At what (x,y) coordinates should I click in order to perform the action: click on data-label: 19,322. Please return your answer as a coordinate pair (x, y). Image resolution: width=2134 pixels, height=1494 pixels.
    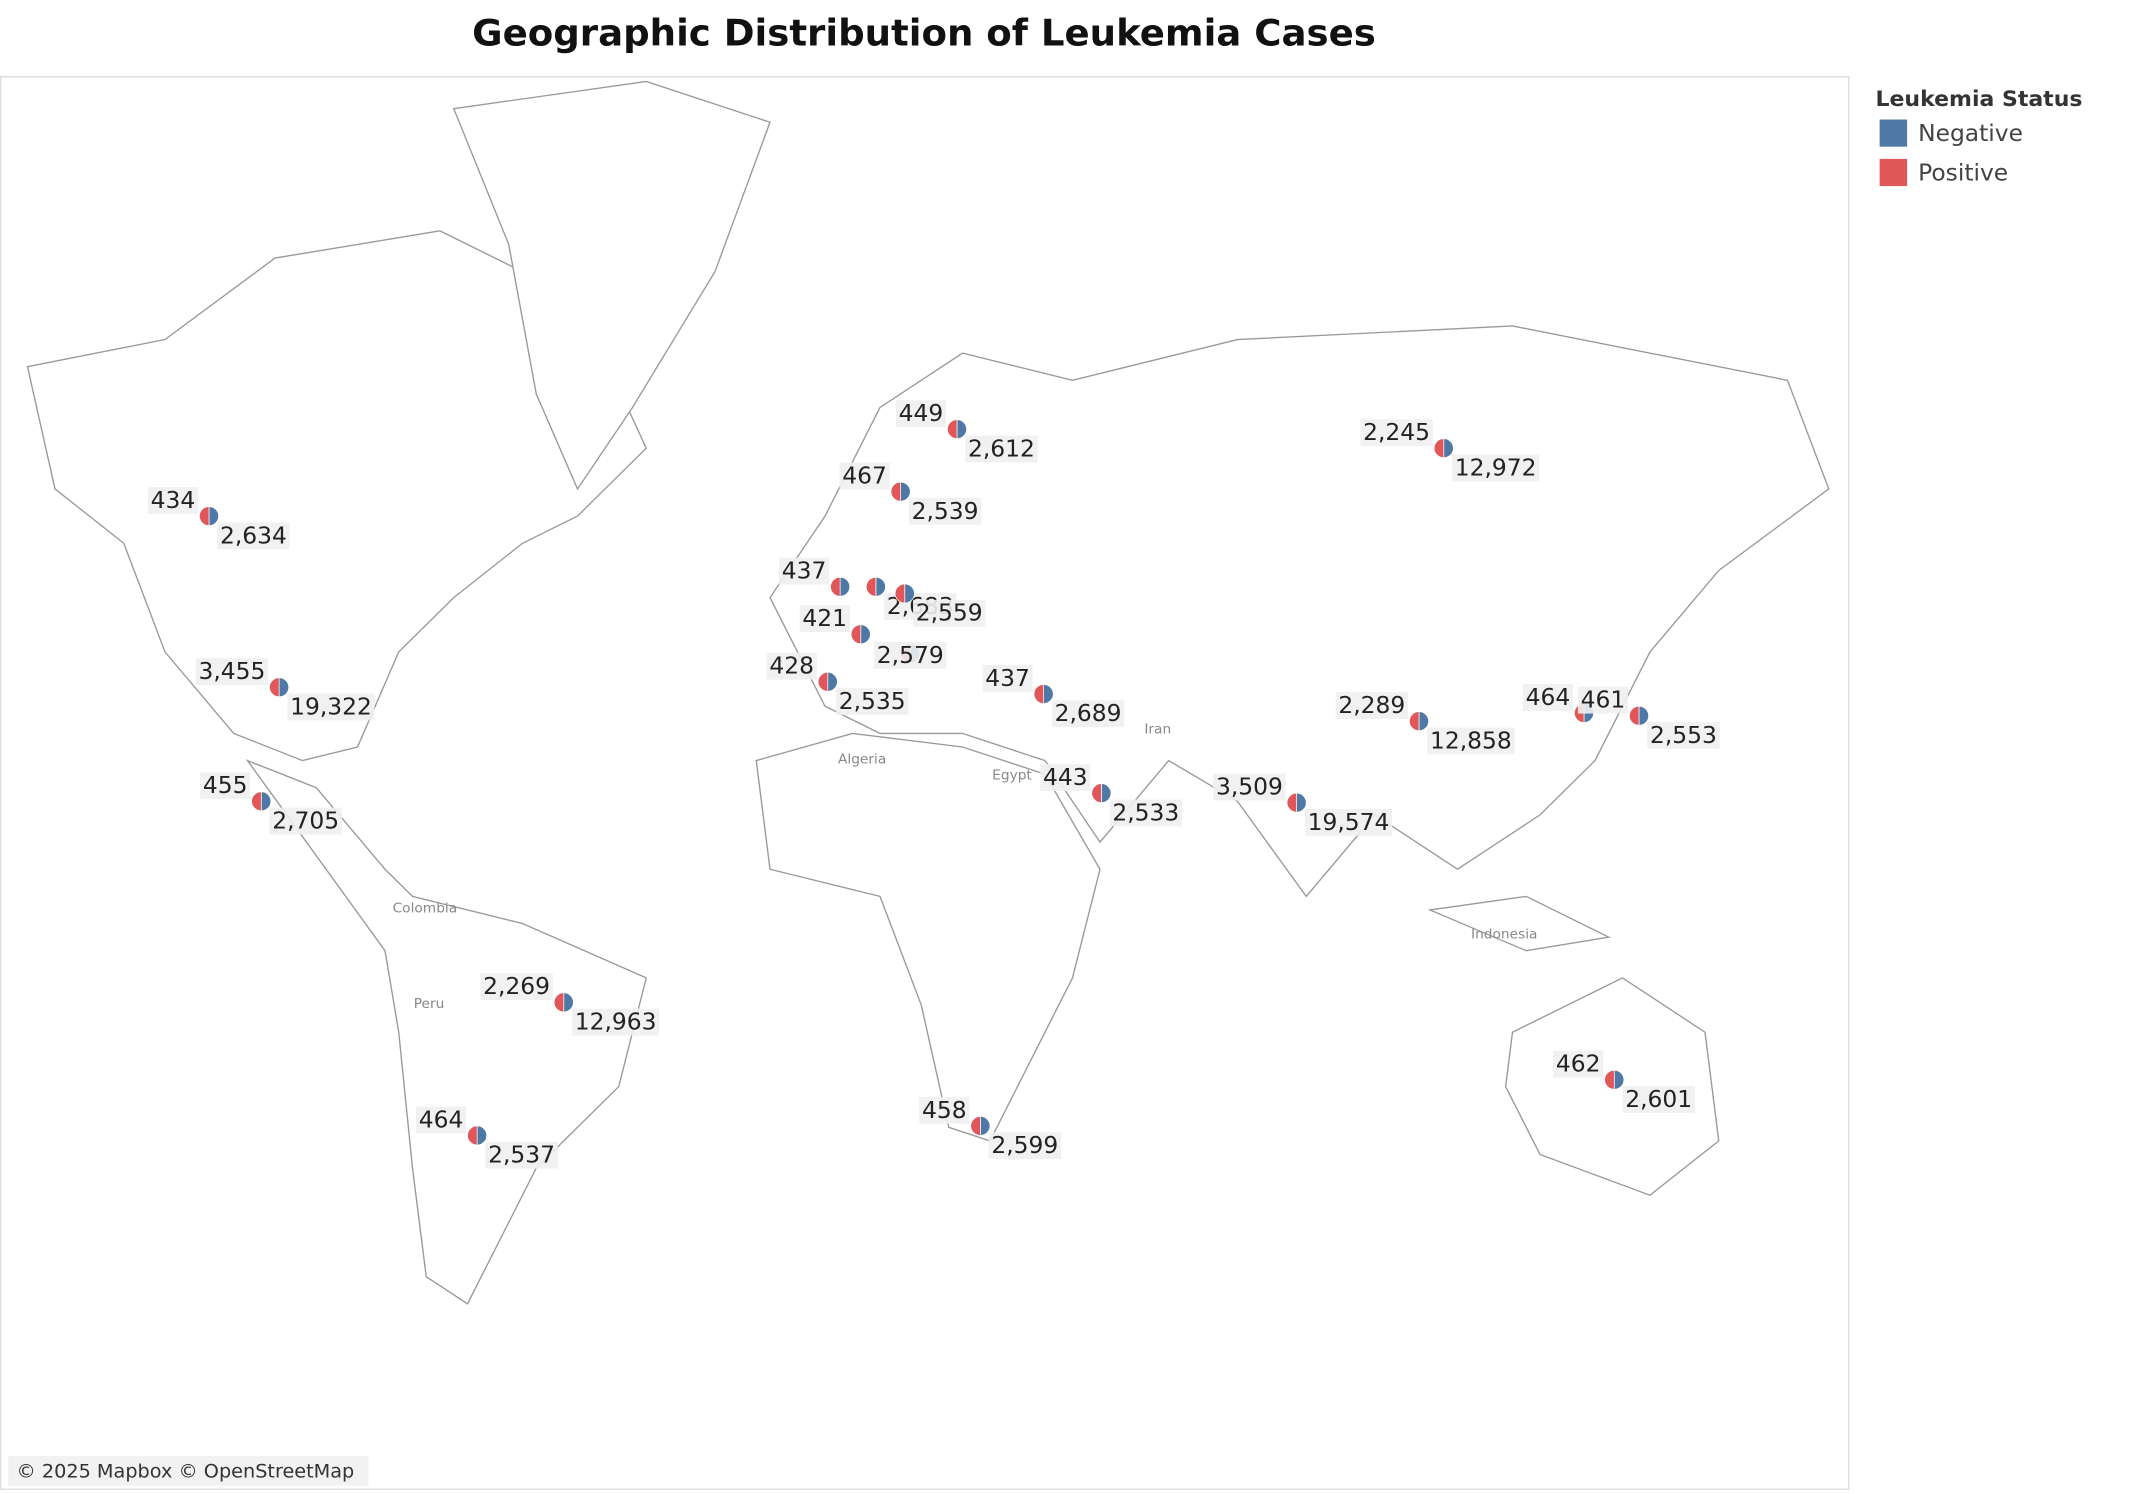
    Looking at the image, I should click on (331, 707).